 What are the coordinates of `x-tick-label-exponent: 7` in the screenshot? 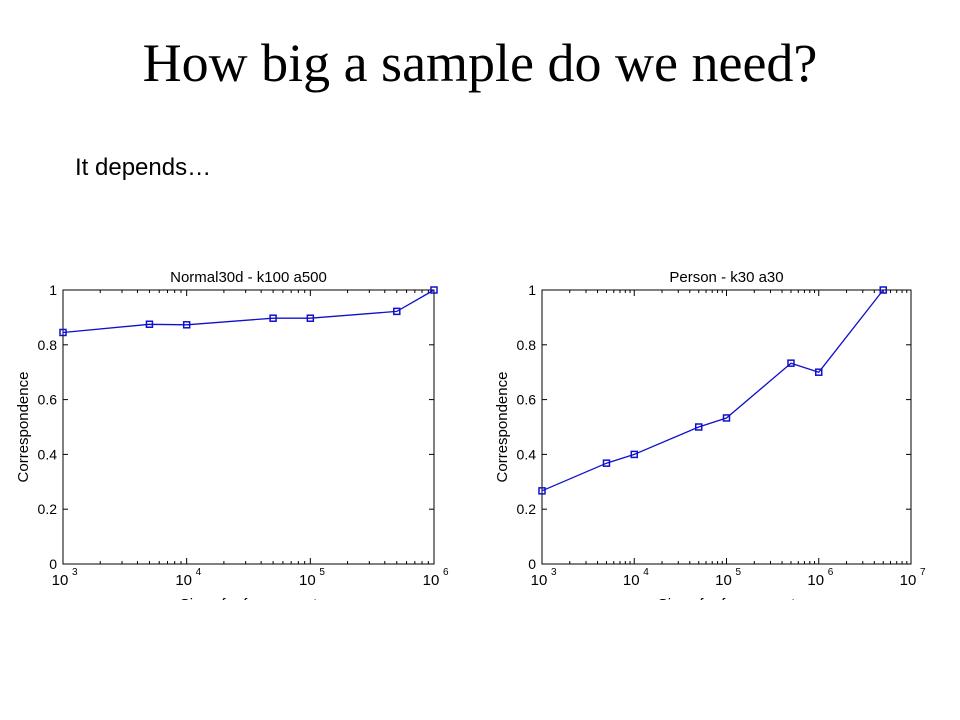 It's located at (923, 572).